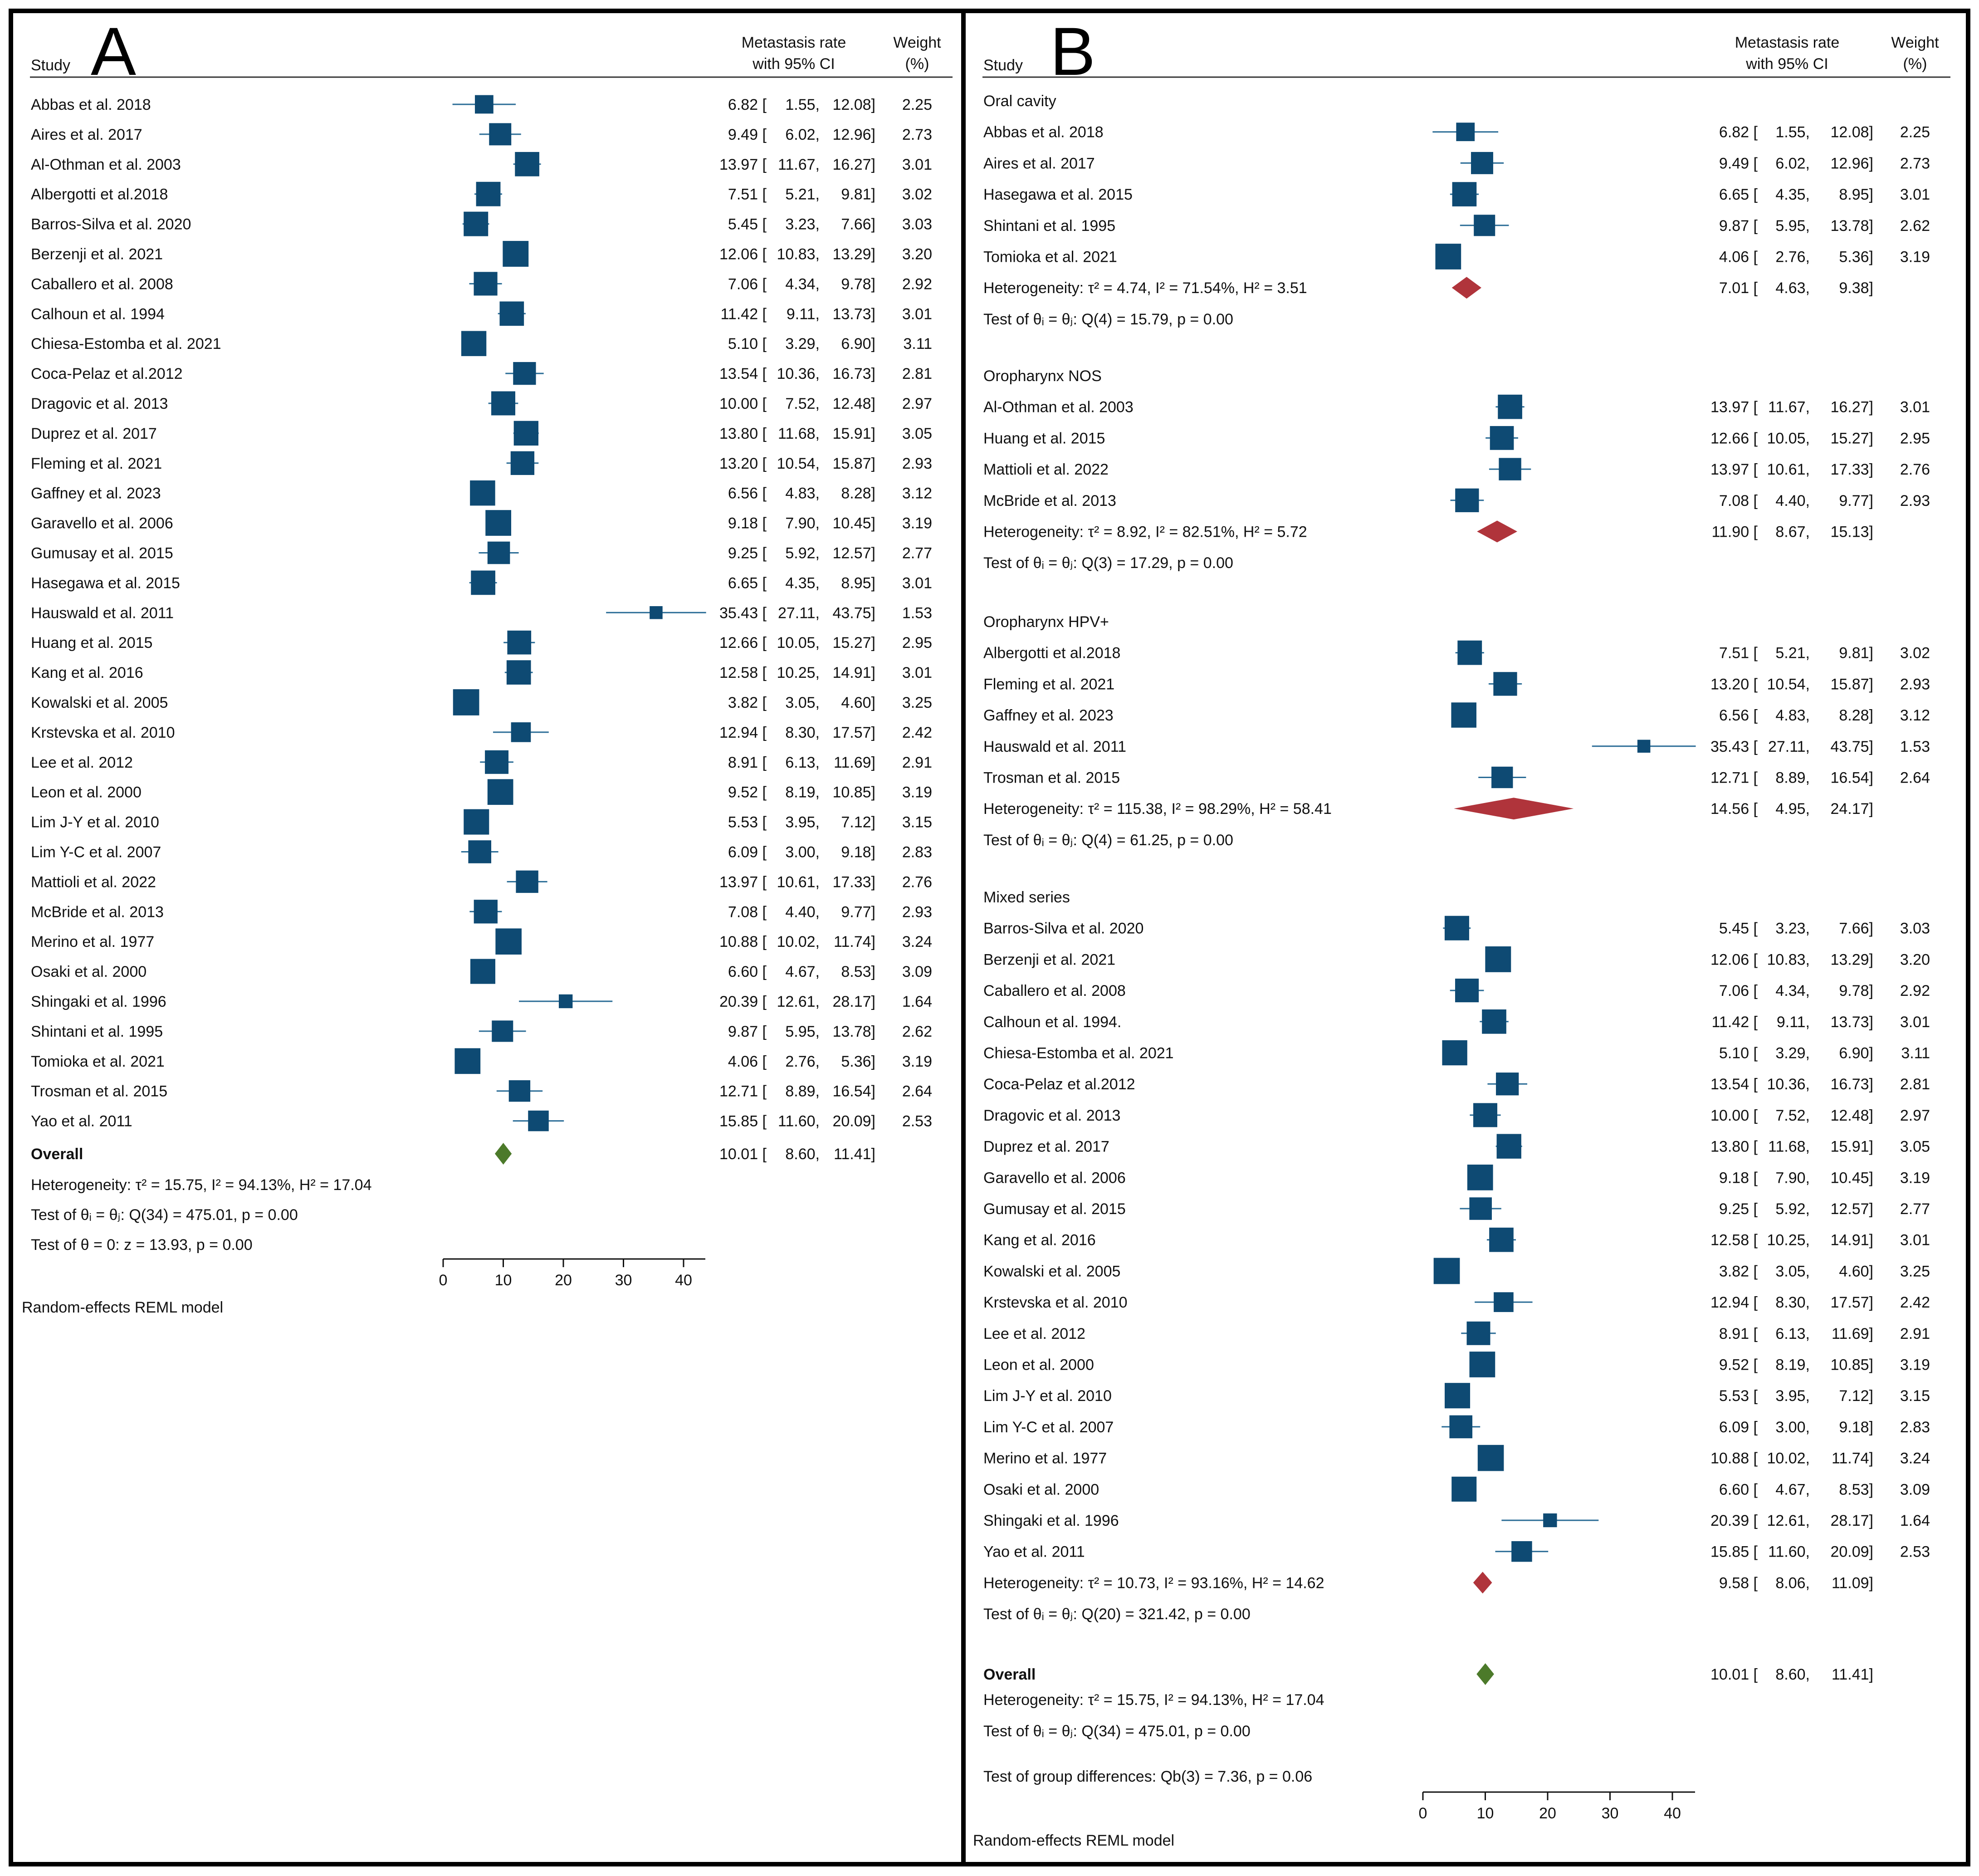  What do you see at coordinates (917, 164) in the screenshot?
I see `a-weight-2: 3.01` at bounding box center [917, 164].